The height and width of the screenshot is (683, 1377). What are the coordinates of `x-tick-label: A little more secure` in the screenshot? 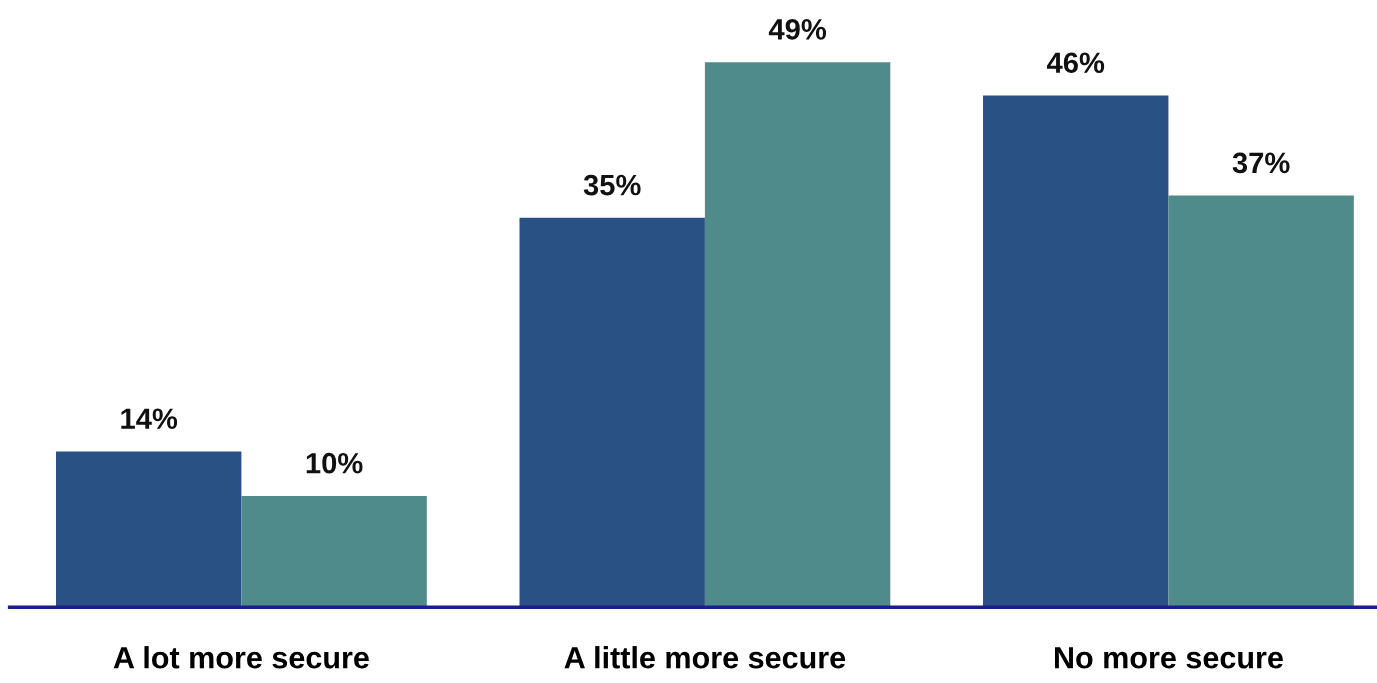 It's located at (705, 657).